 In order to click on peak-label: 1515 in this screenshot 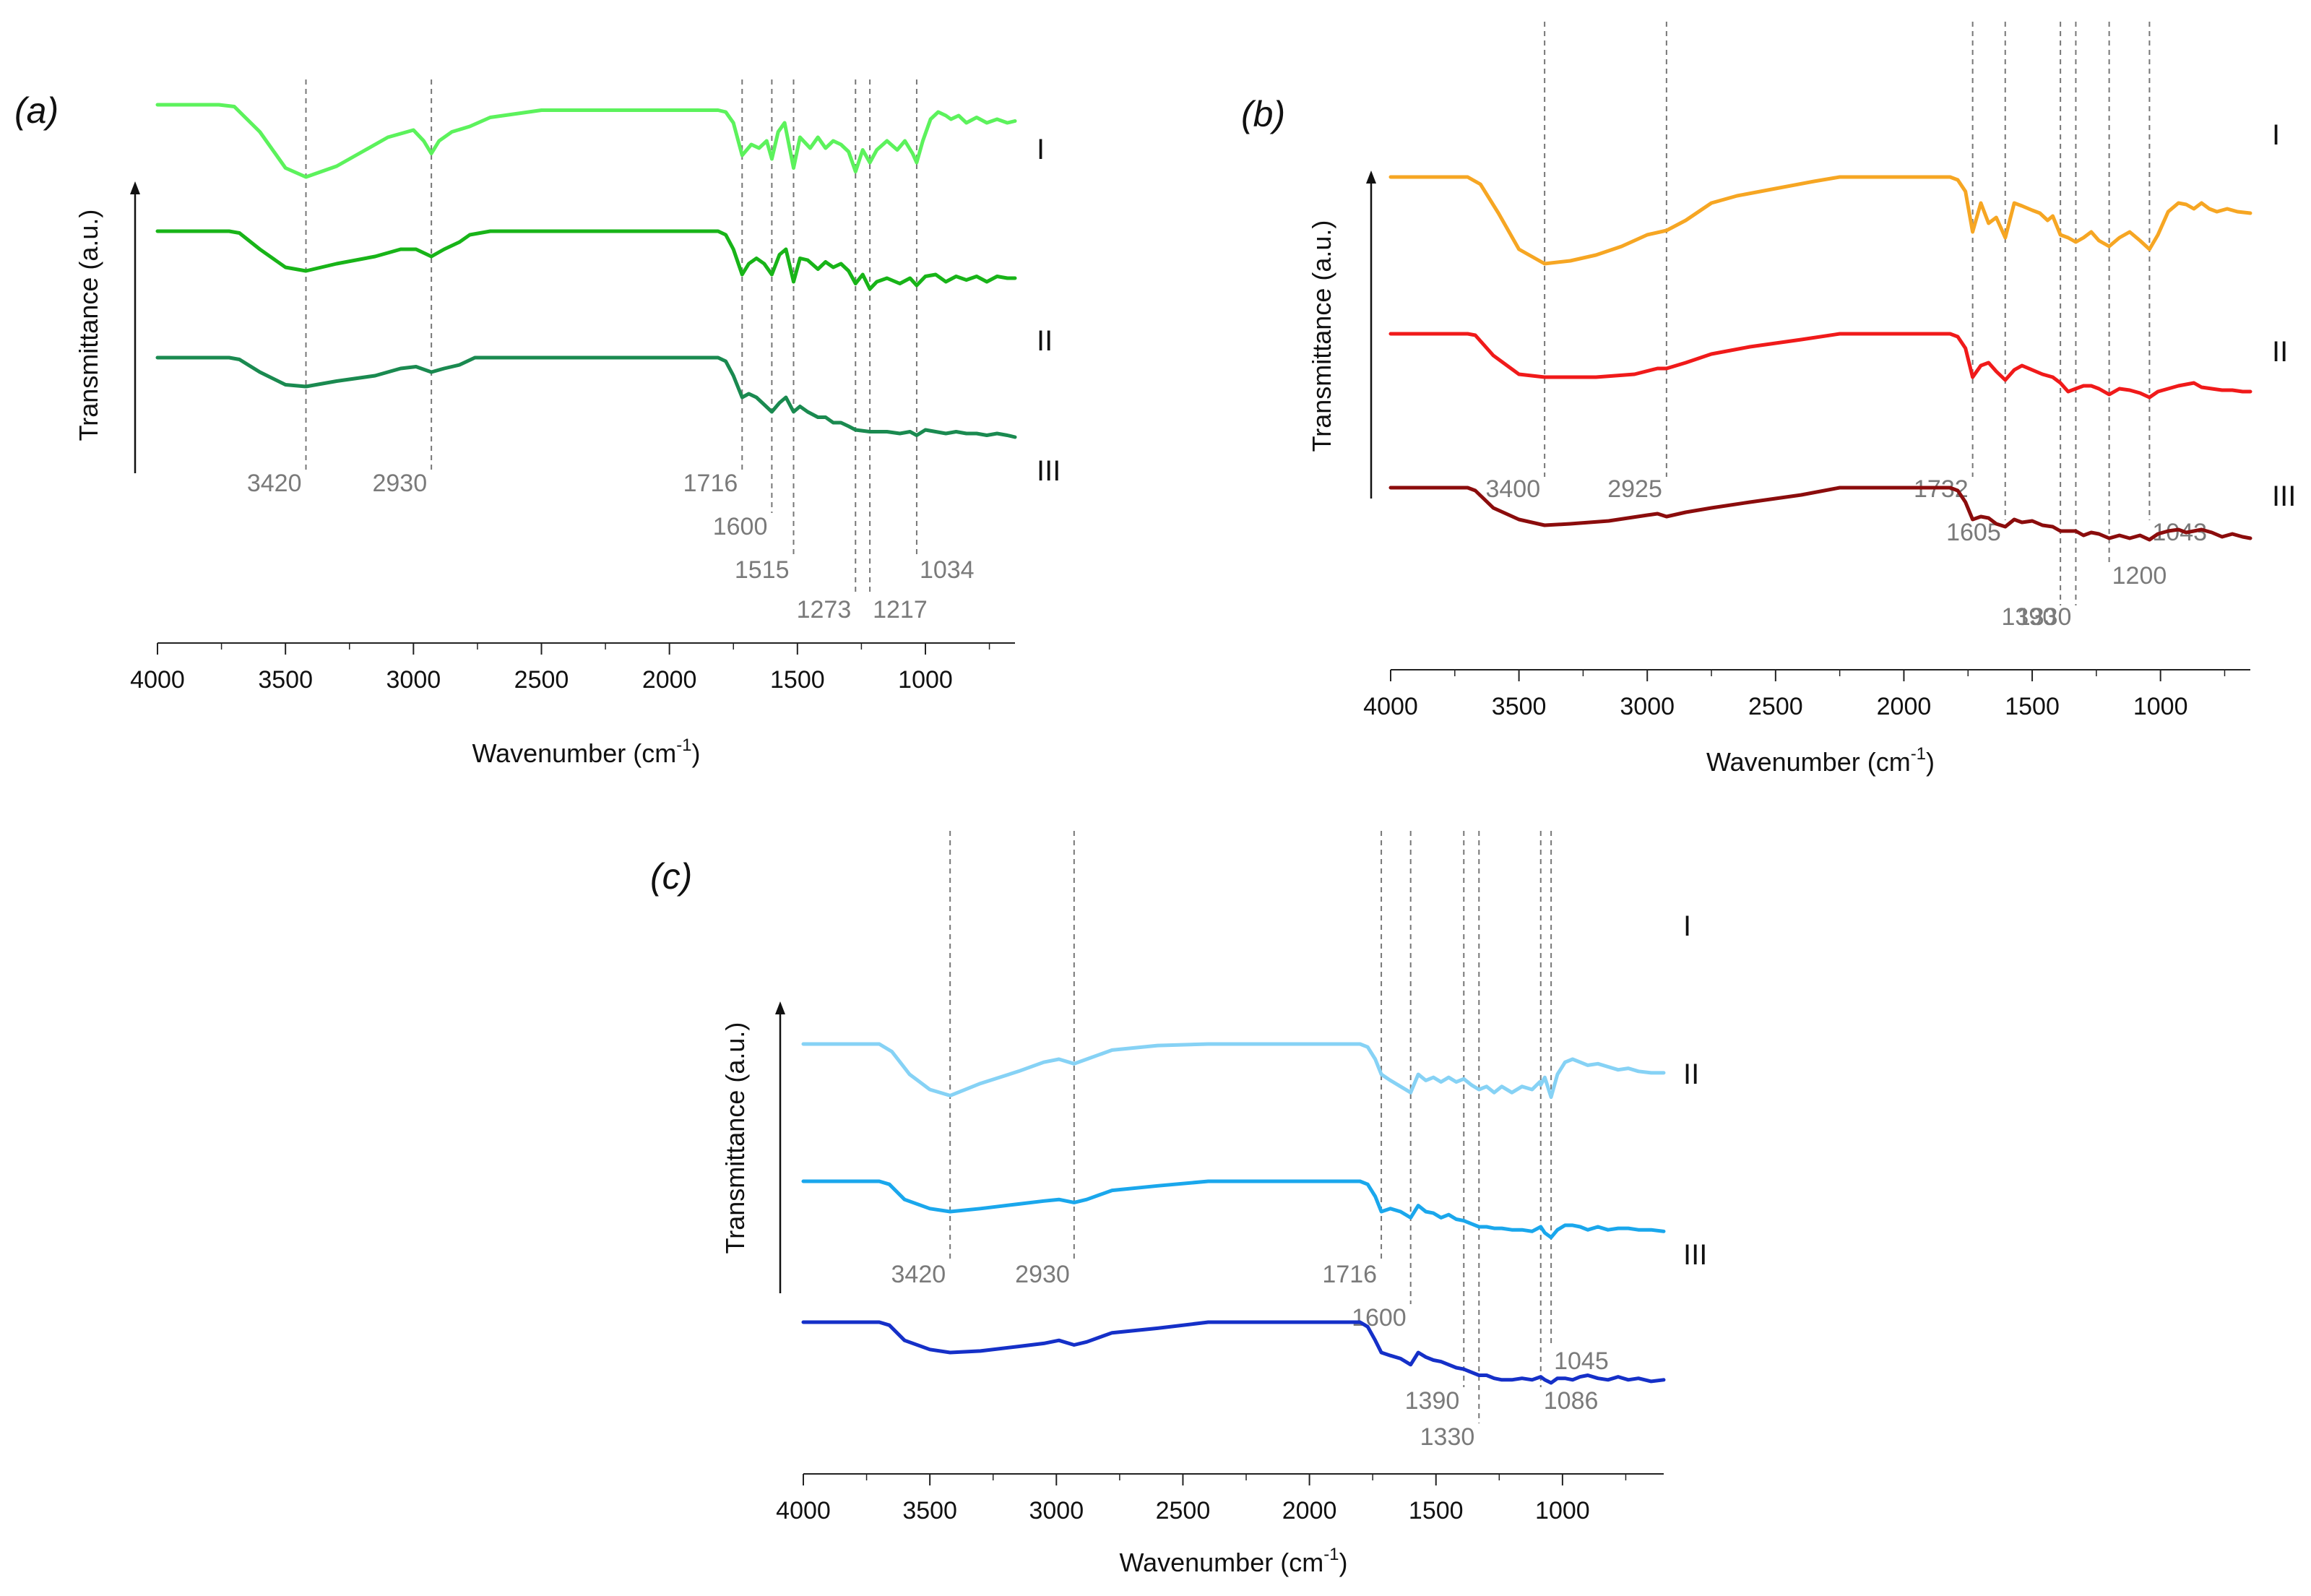, I will do `click(763, 570)`.